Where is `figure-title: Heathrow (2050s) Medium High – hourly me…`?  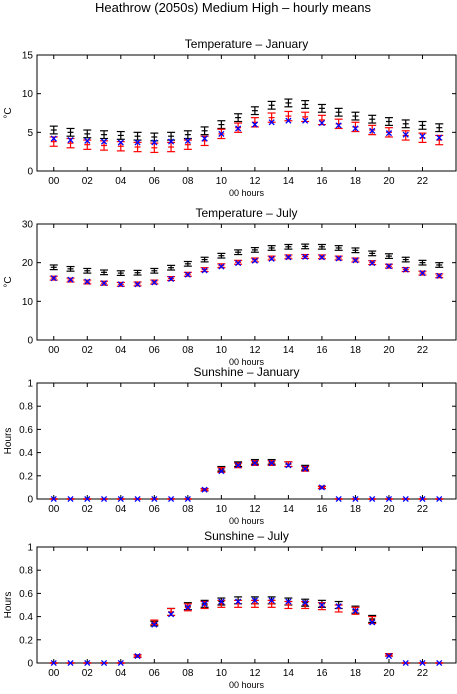
figure-title: Heathrow (2050s) Medium High – hourly me… is located at coordinates (233, 7).